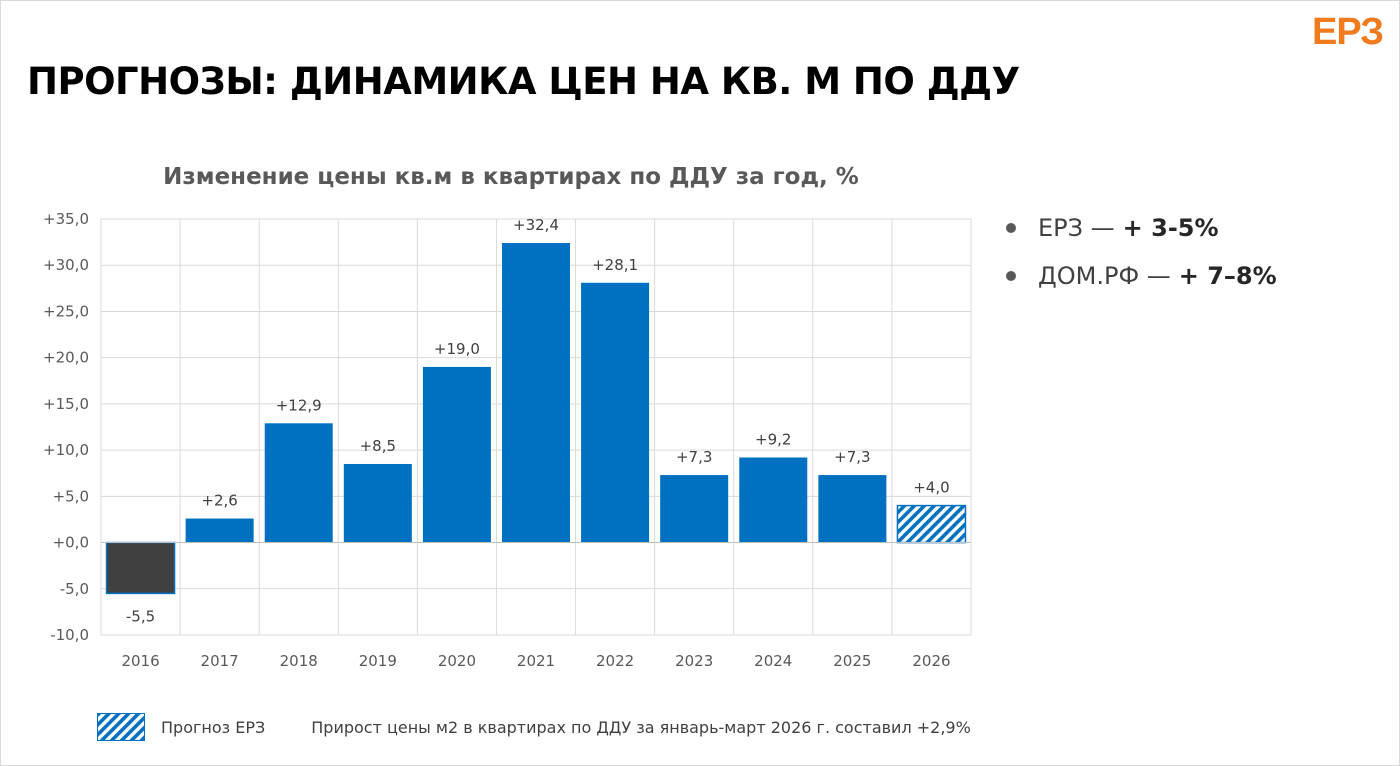 Image resolution: width=1400 pixels, height=766 pixels. Describe the element at coordinates (219, 501) in the screenshot. I see `data-label-2017: +2,6` at that location.